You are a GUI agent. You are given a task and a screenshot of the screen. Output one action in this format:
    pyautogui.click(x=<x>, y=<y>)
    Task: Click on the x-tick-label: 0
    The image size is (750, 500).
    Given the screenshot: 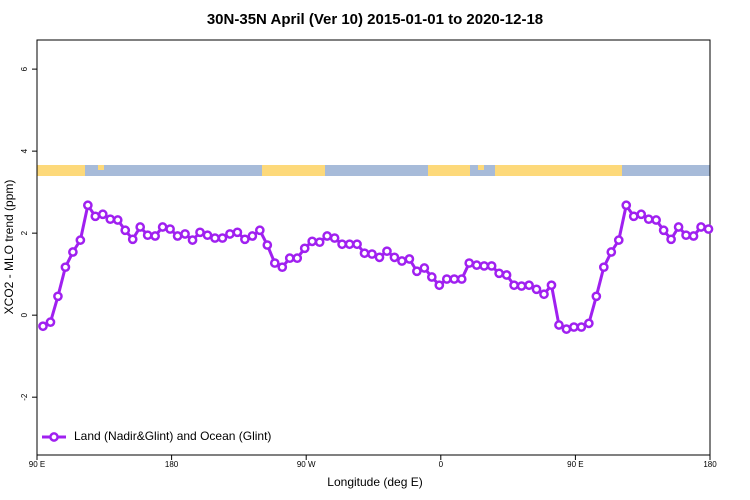 What is the action you would take?
    pyautogui.click(x=441, y=464)
    